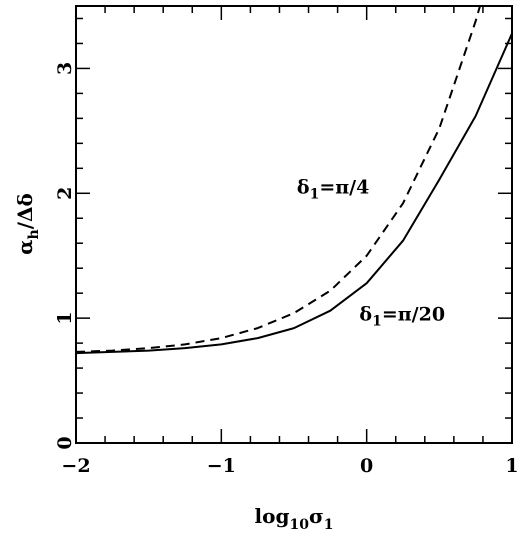 The height and width of the screenshot is (533, 520). I want to click on x-tick-label: −1, so click(221, 466).